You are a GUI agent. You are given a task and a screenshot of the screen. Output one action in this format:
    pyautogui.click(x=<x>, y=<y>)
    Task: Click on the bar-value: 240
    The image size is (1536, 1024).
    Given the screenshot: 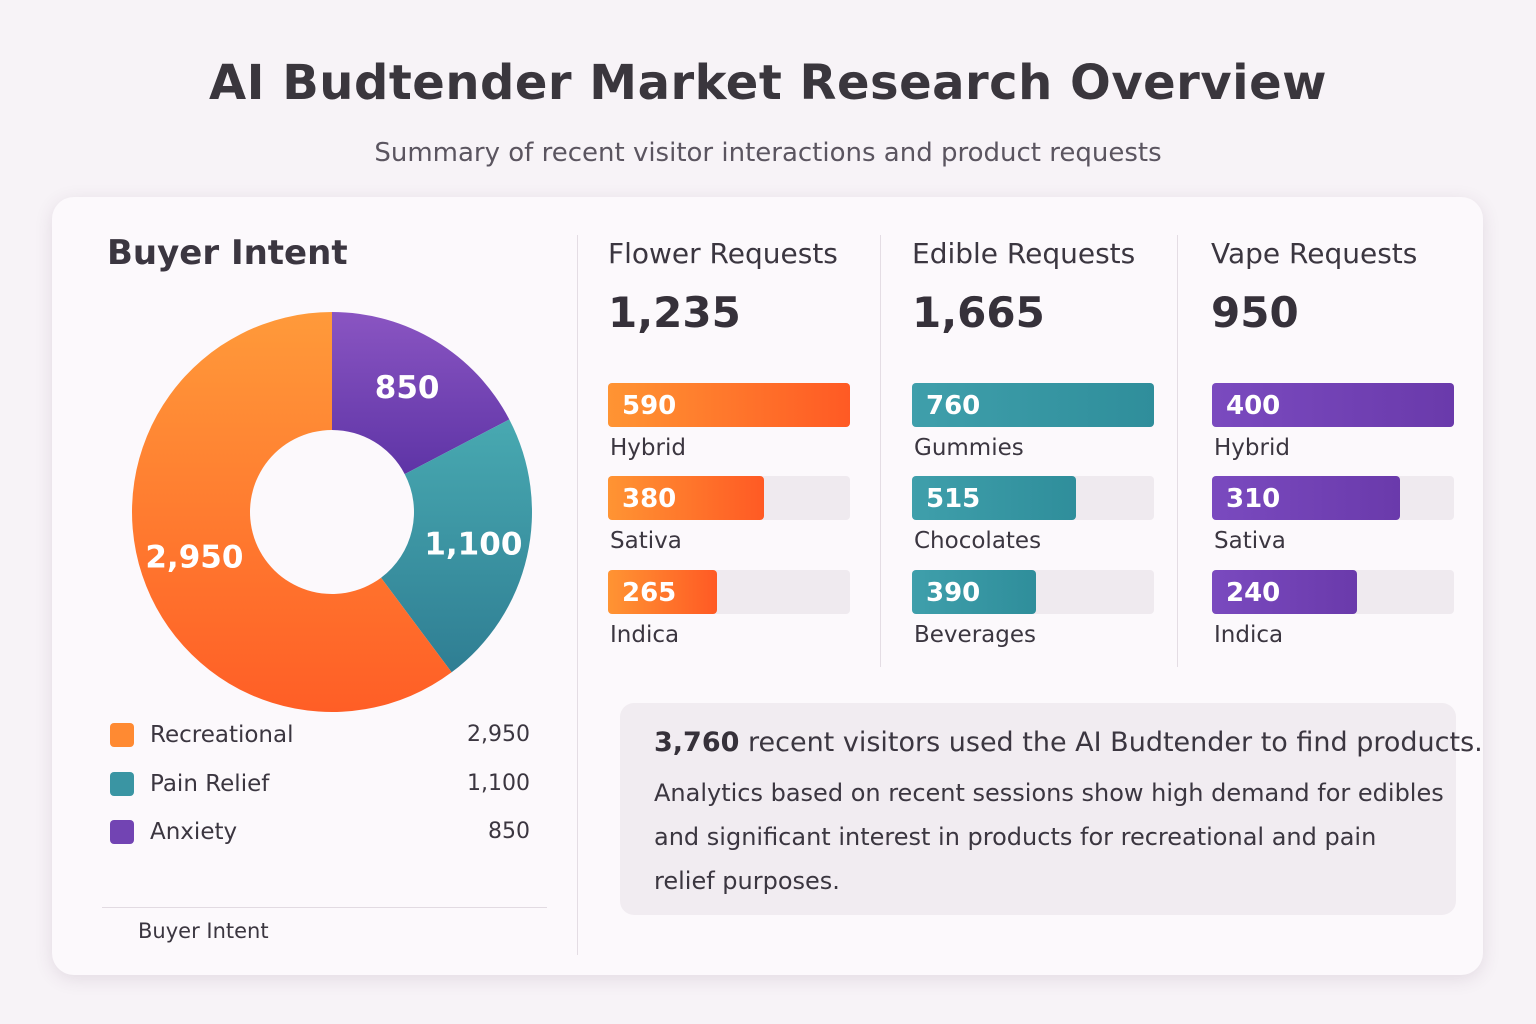 What is the action you would take?
    pyautogui.click(x=1253, y=593)
    